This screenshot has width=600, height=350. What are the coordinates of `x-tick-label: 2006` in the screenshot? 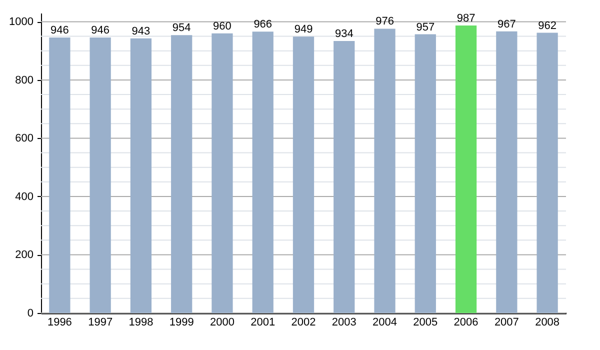 It's located at (466, 322).